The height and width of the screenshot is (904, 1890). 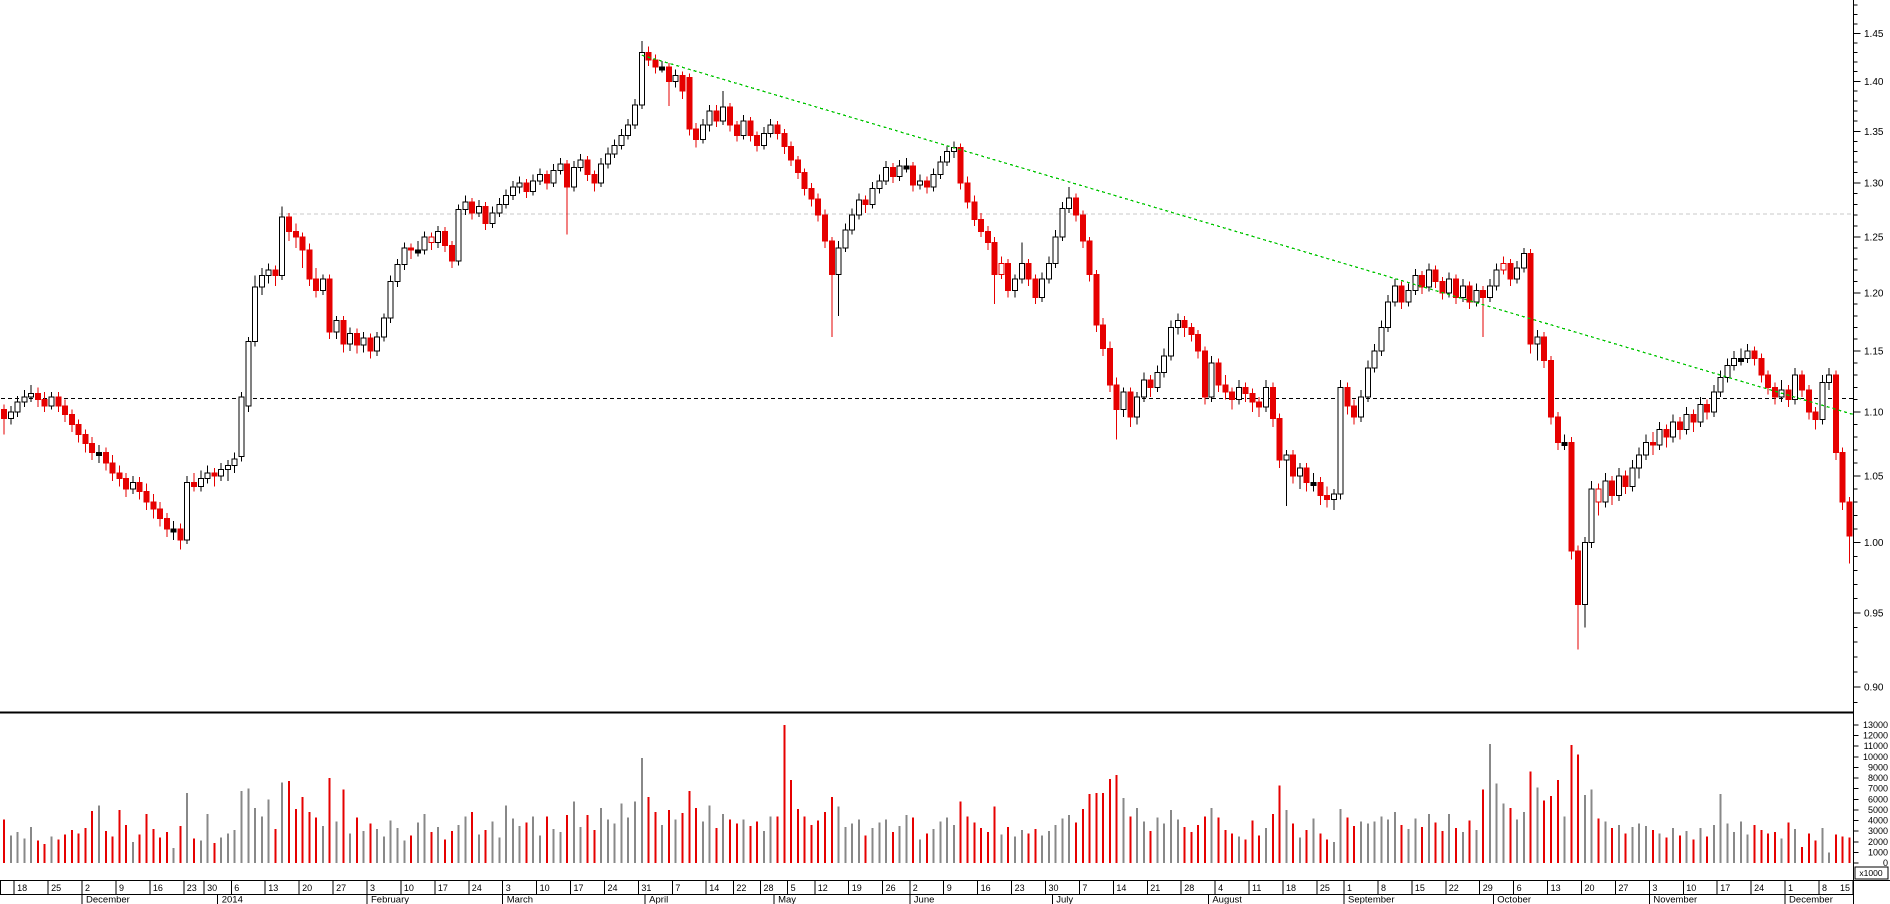 I want to click on volume-tick-label: 2000, so click(x=1878, y=842).